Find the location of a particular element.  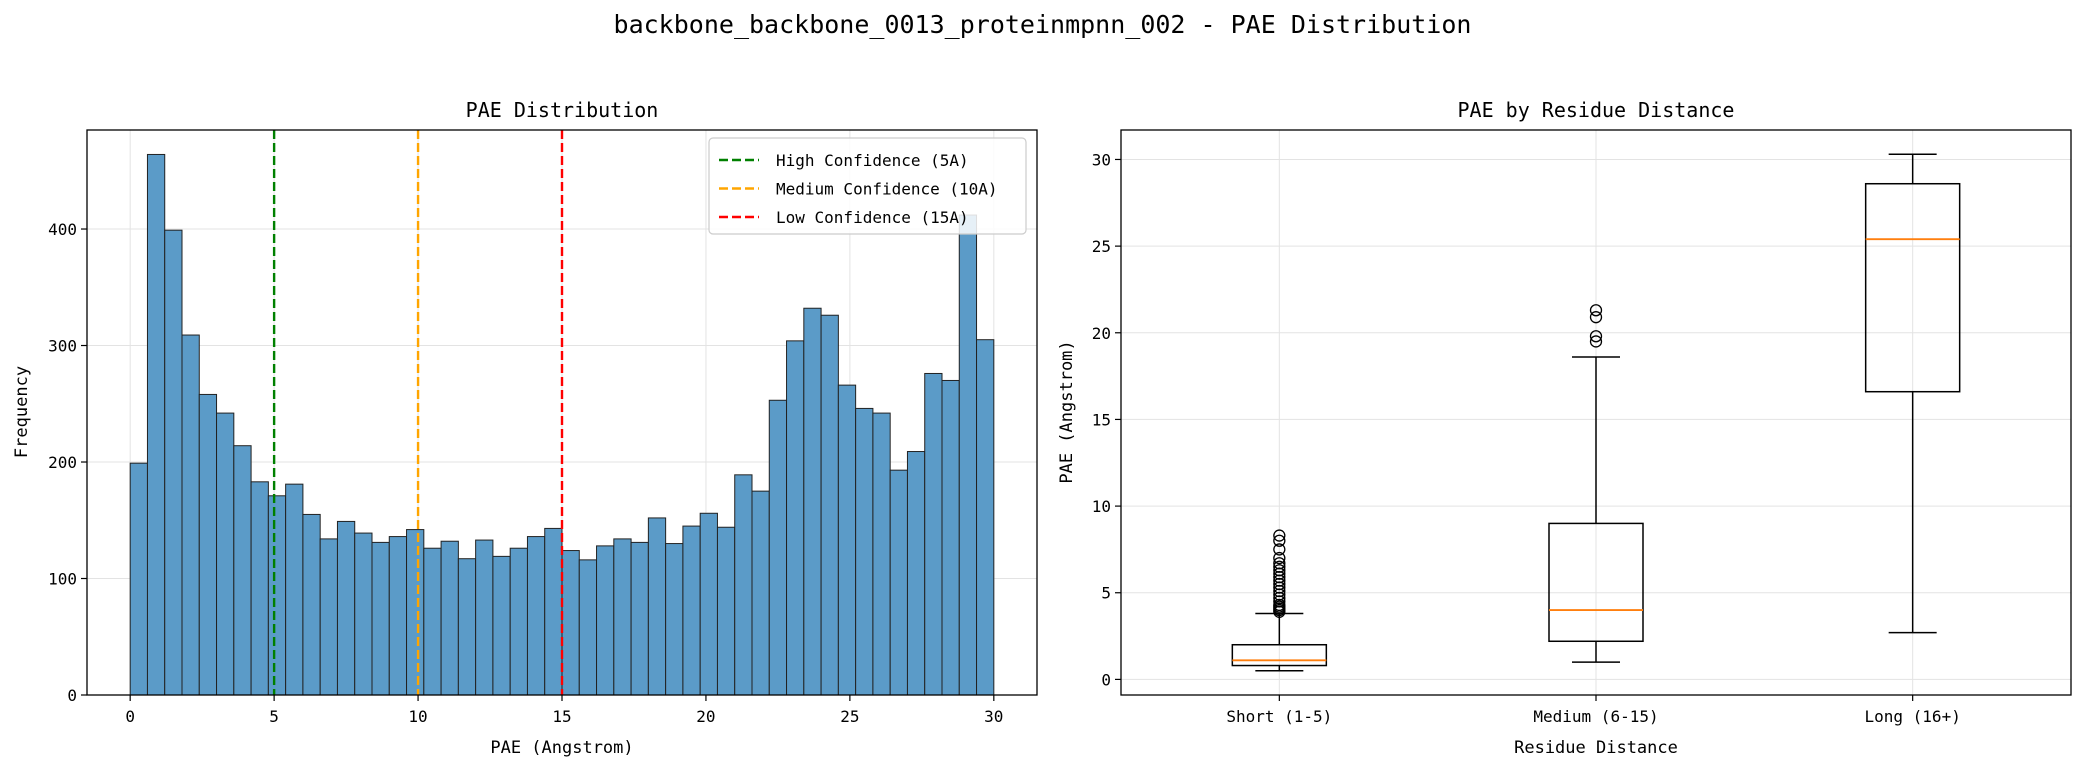

y-tick-label: 20 is located at coordinates (1101, 333).